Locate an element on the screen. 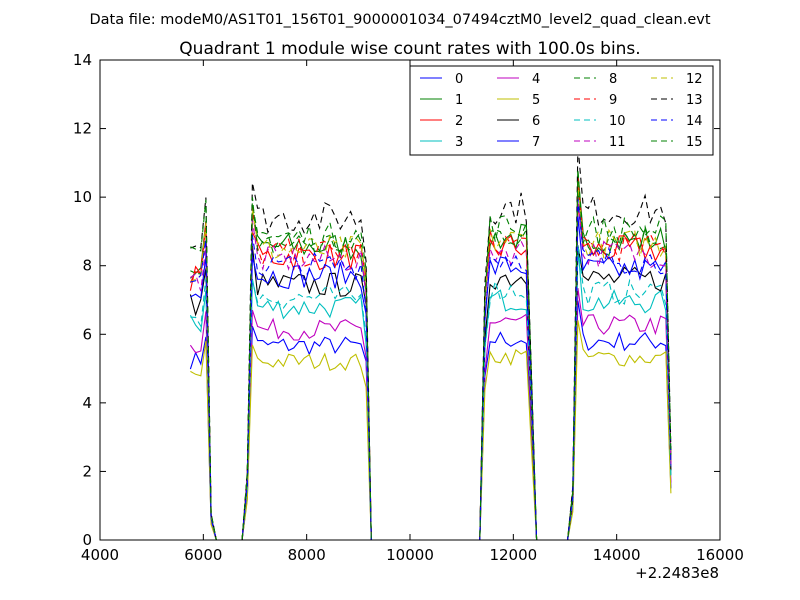 The image size is (800, 600). legend-label-6: 6 is located at coordinates (536, 121).